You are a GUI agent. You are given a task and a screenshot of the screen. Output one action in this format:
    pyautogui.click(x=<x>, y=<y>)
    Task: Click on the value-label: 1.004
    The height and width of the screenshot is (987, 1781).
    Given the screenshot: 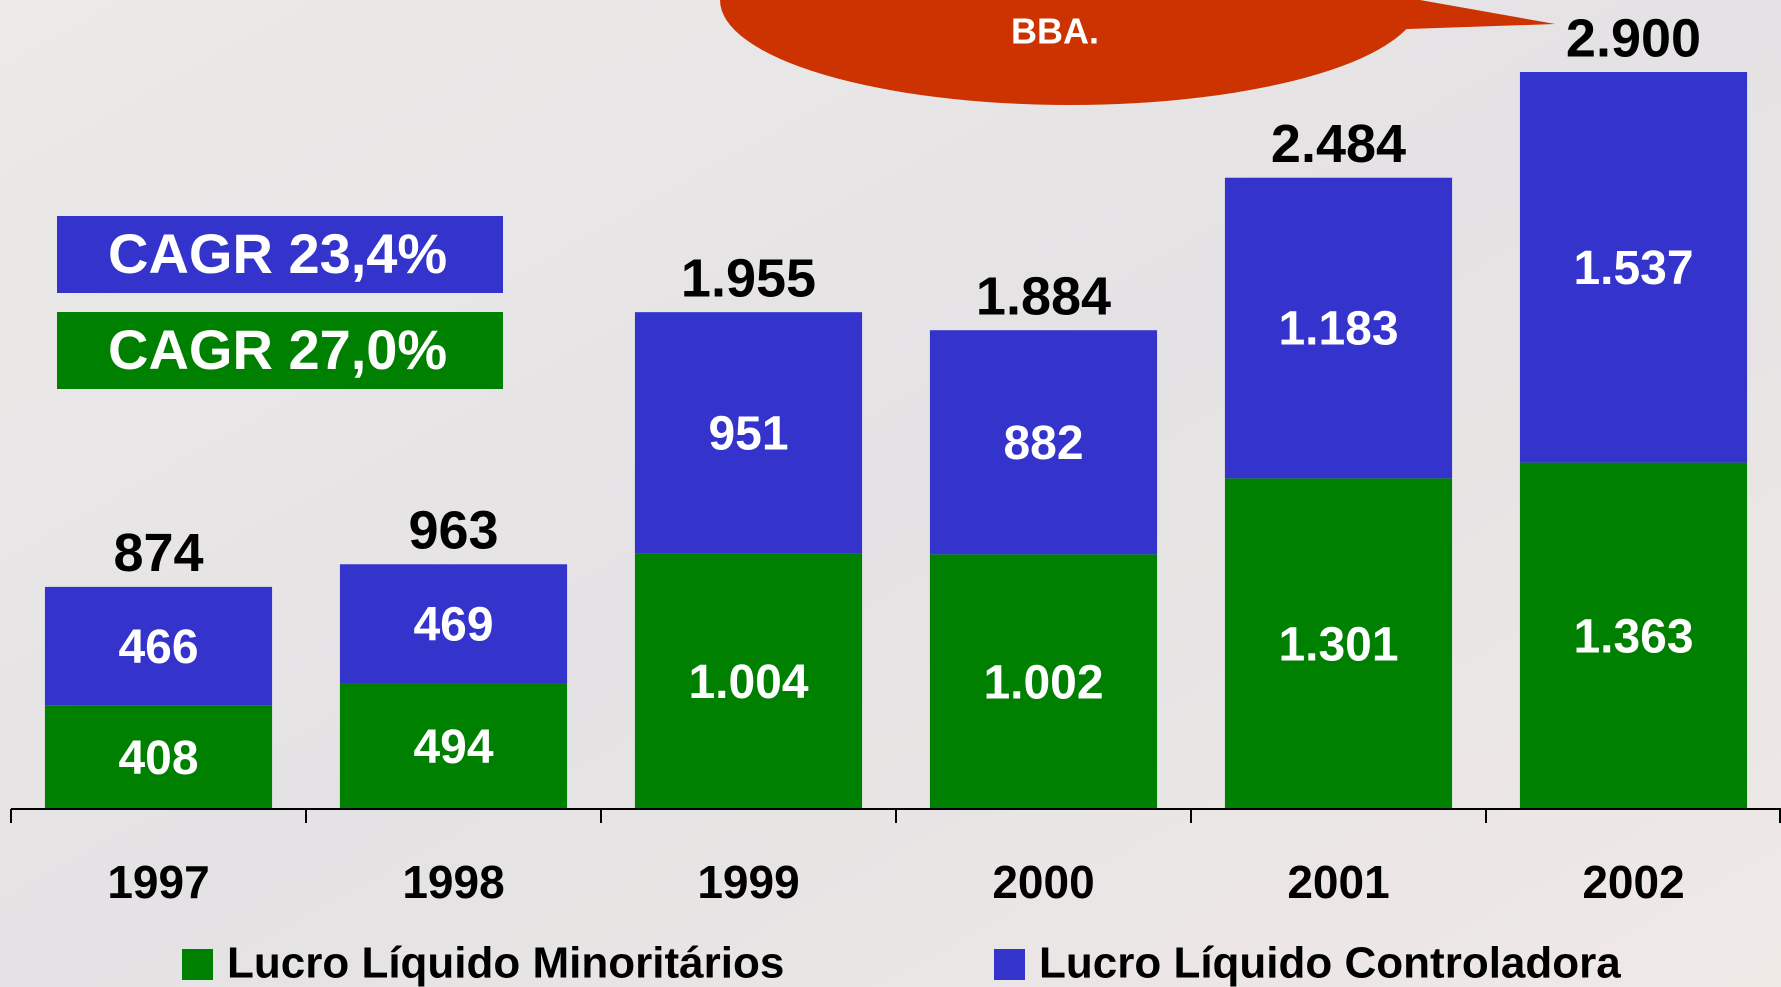 What is the action you would take?
    pyautogui.click(x=748, y=682)
    